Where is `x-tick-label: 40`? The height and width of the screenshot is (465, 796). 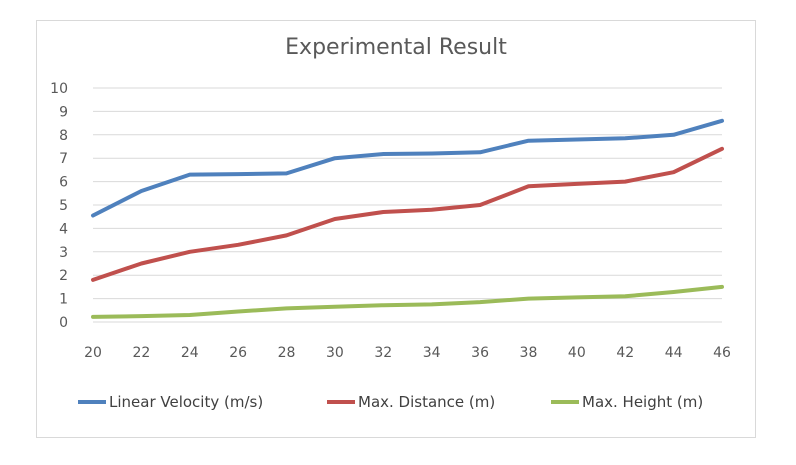 x-tick-label: 40 is located at coordinates (577, 353).